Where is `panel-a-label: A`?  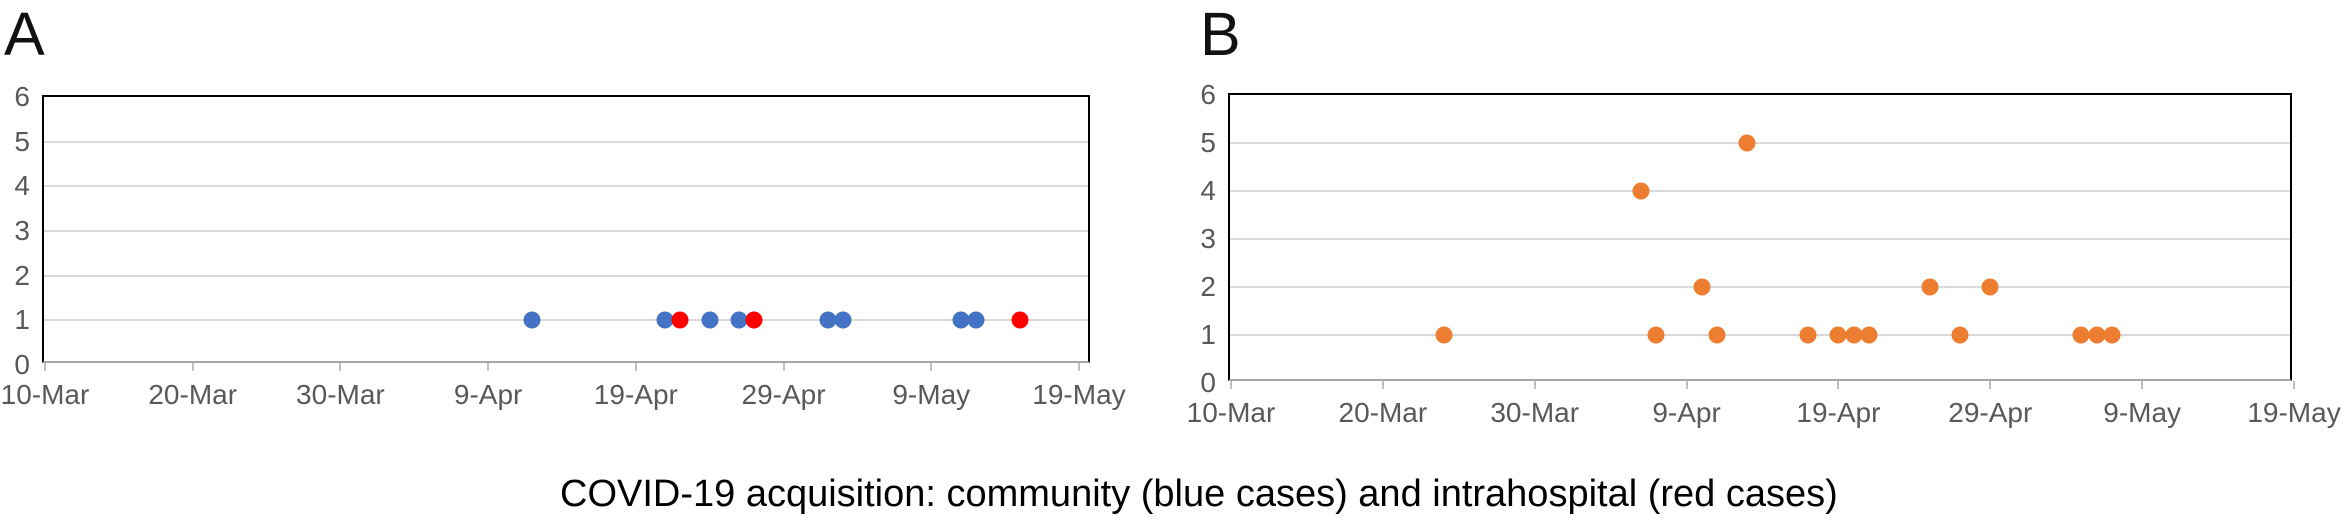
panel-a-label: A is located at coordinates (24, 34).